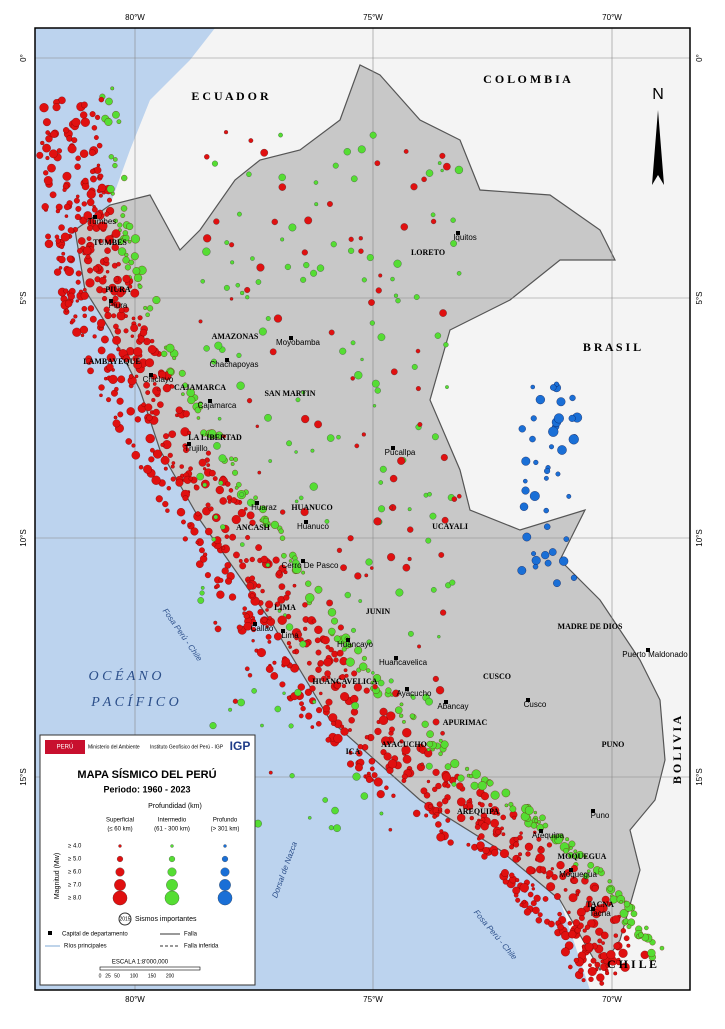 The height and width of the screenshot is (1029, 725). What do you see at coordinates (404, 744) in the screenshot?
I see `region-label: AYACUCHO` at bounding box center [404, 744].